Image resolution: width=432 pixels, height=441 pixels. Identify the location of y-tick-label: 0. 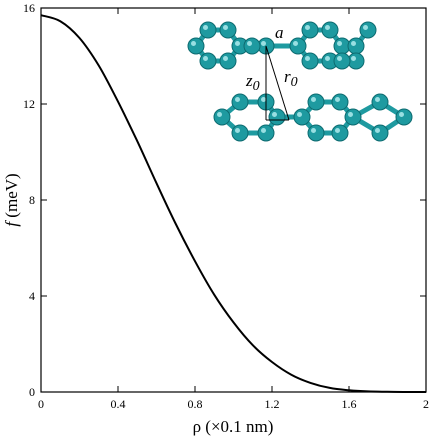
(32, 392).